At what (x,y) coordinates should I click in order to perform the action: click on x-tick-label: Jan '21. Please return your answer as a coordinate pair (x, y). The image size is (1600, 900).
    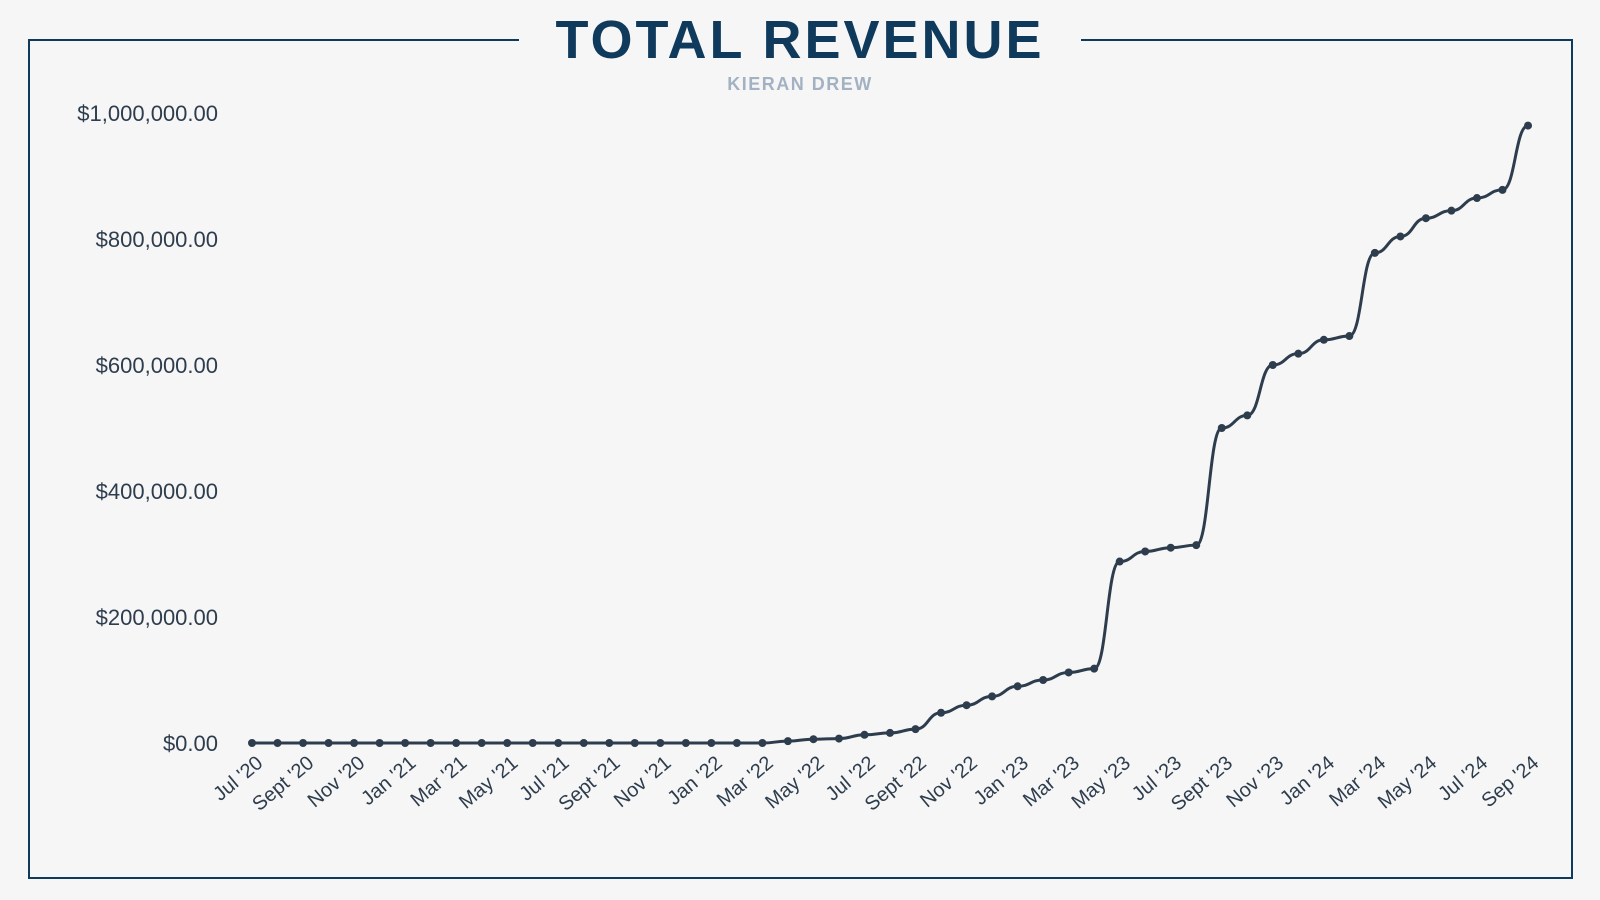
    Looking at the image, I should click on (388, 781).